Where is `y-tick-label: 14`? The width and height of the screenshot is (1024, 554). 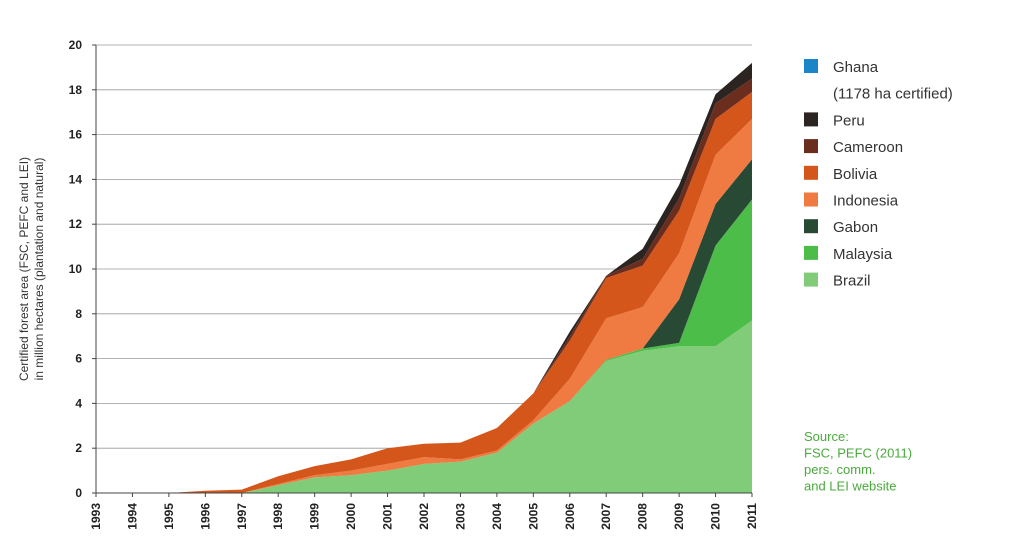 y-tick-label: 14 is located at coordinates (76, 179).